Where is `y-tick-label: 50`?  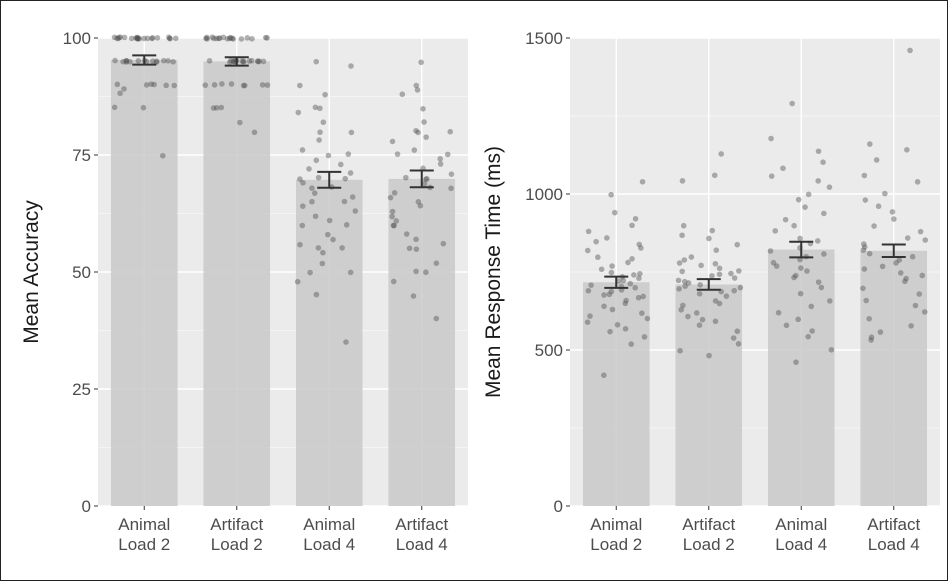
y-tick-label: 50 is located at coordinates (81, 272).